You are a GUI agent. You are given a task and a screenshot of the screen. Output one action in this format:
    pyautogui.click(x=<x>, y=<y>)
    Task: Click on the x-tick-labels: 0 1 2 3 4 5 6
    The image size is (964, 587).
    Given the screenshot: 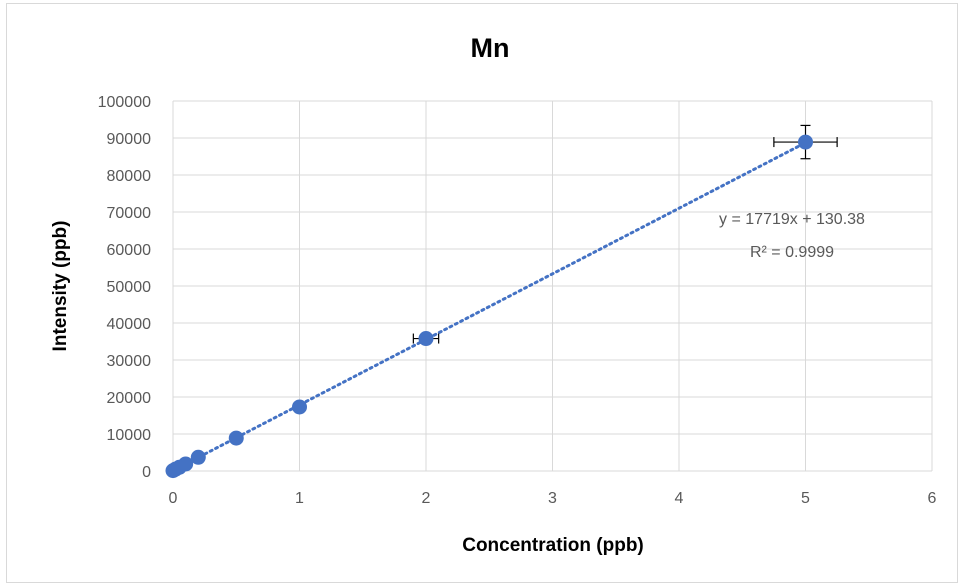 What is the action you would take?
    pyautogui.click(x=553, y=498)
    